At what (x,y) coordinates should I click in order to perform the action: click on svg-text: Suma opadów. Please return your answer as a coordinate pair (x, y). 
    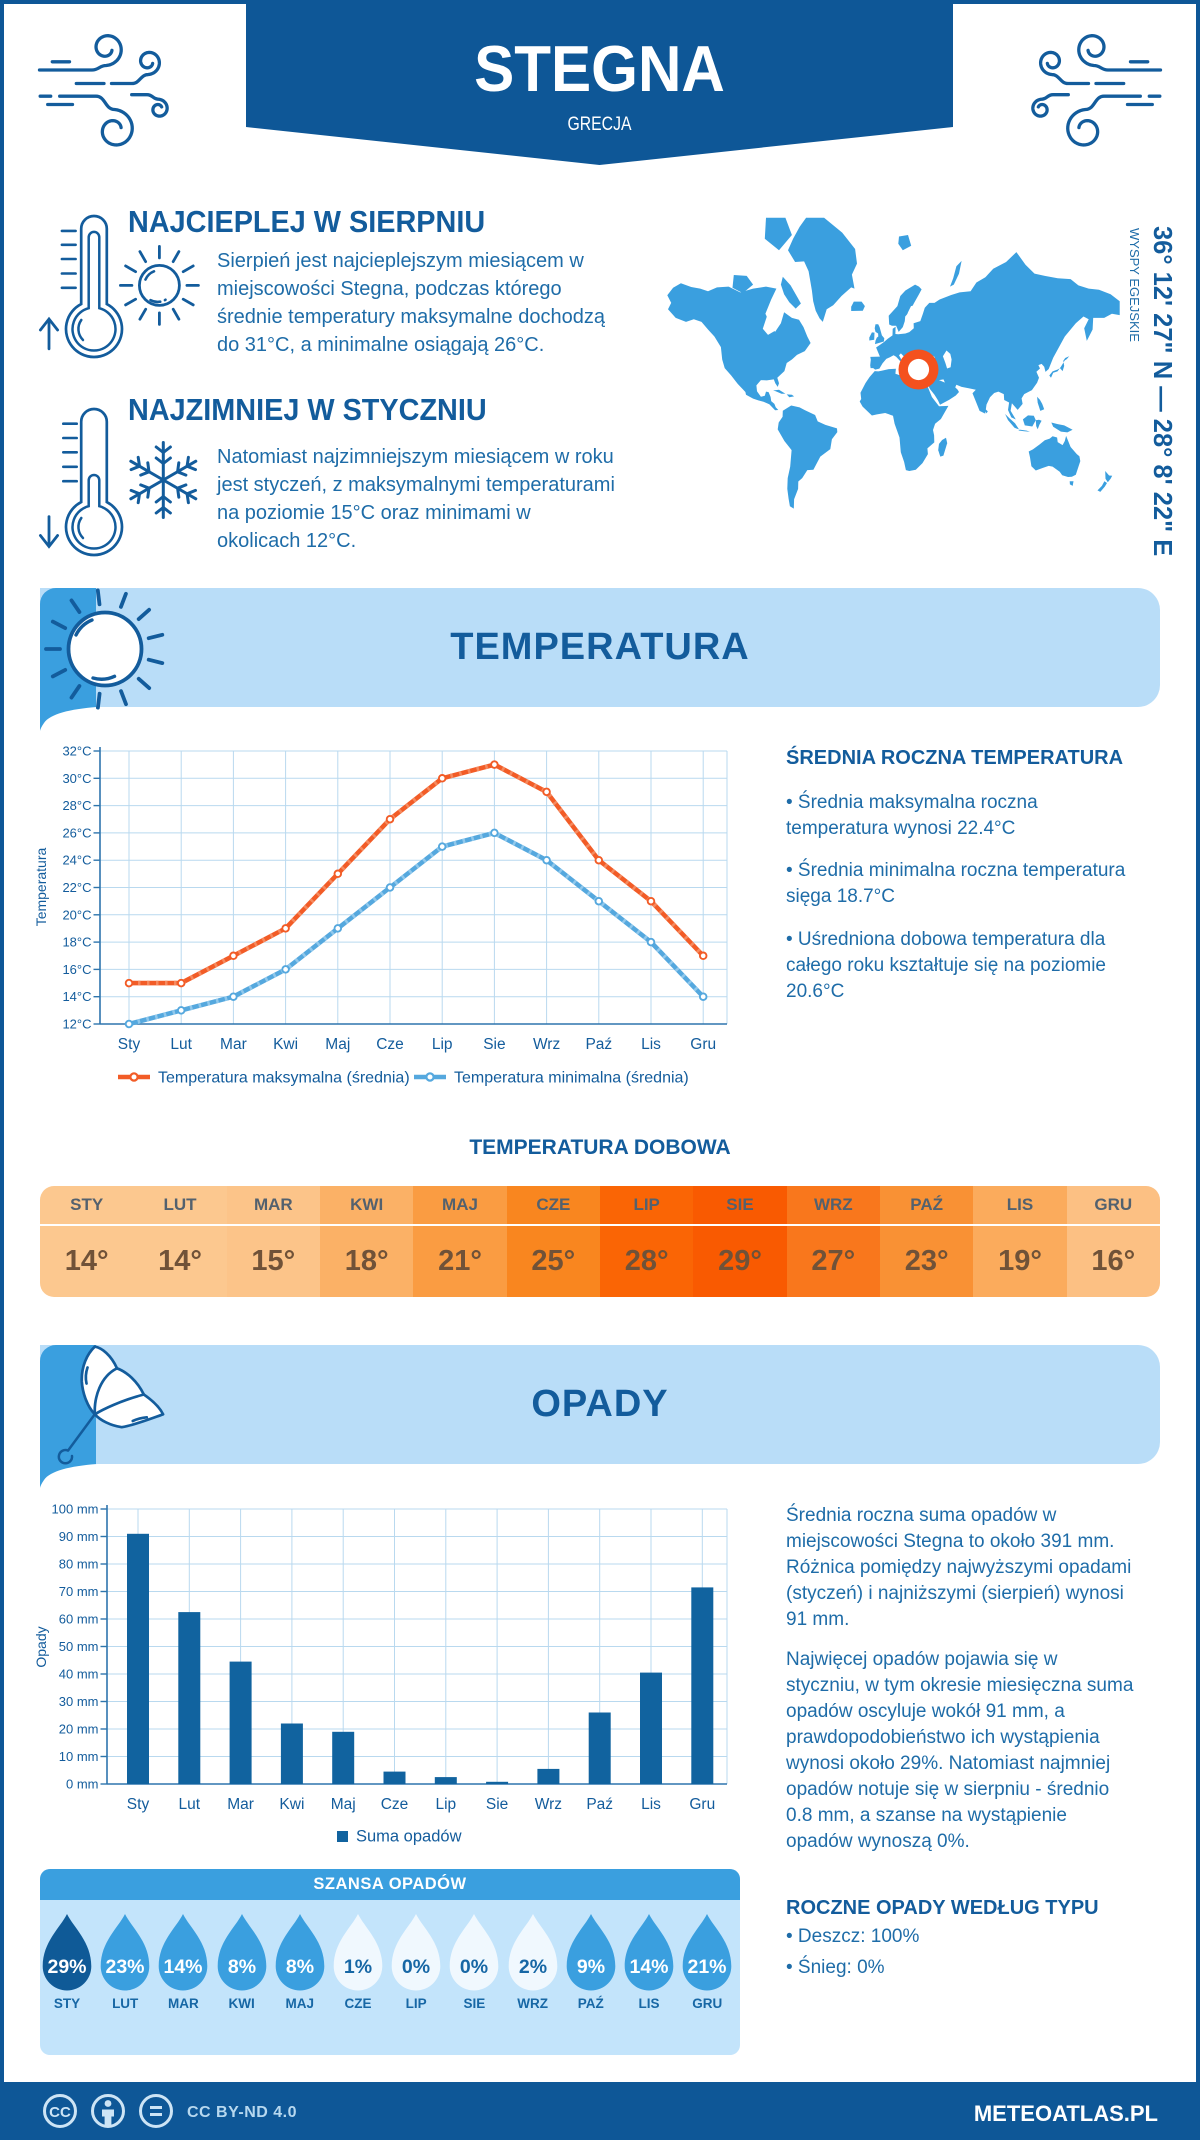
    Looking at the image, I should click on (409, 1837).